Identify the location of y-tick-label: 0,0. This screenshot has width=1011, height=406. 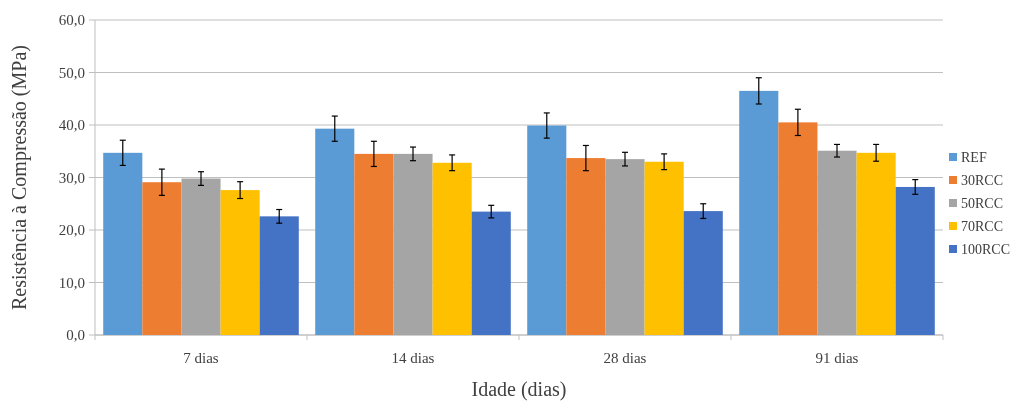
(75, 335).